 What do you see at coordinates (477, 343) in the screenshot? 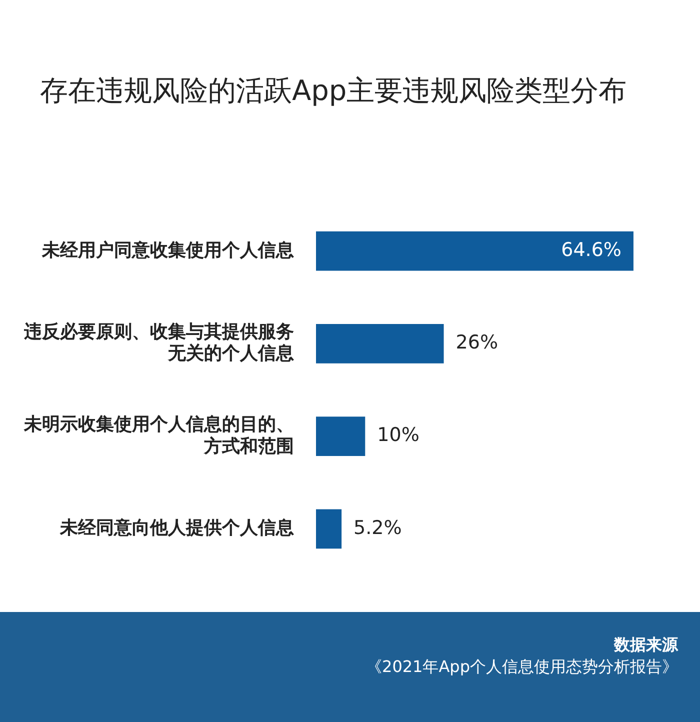
I see `data-label: 26%` at bounding box center [477, 343].